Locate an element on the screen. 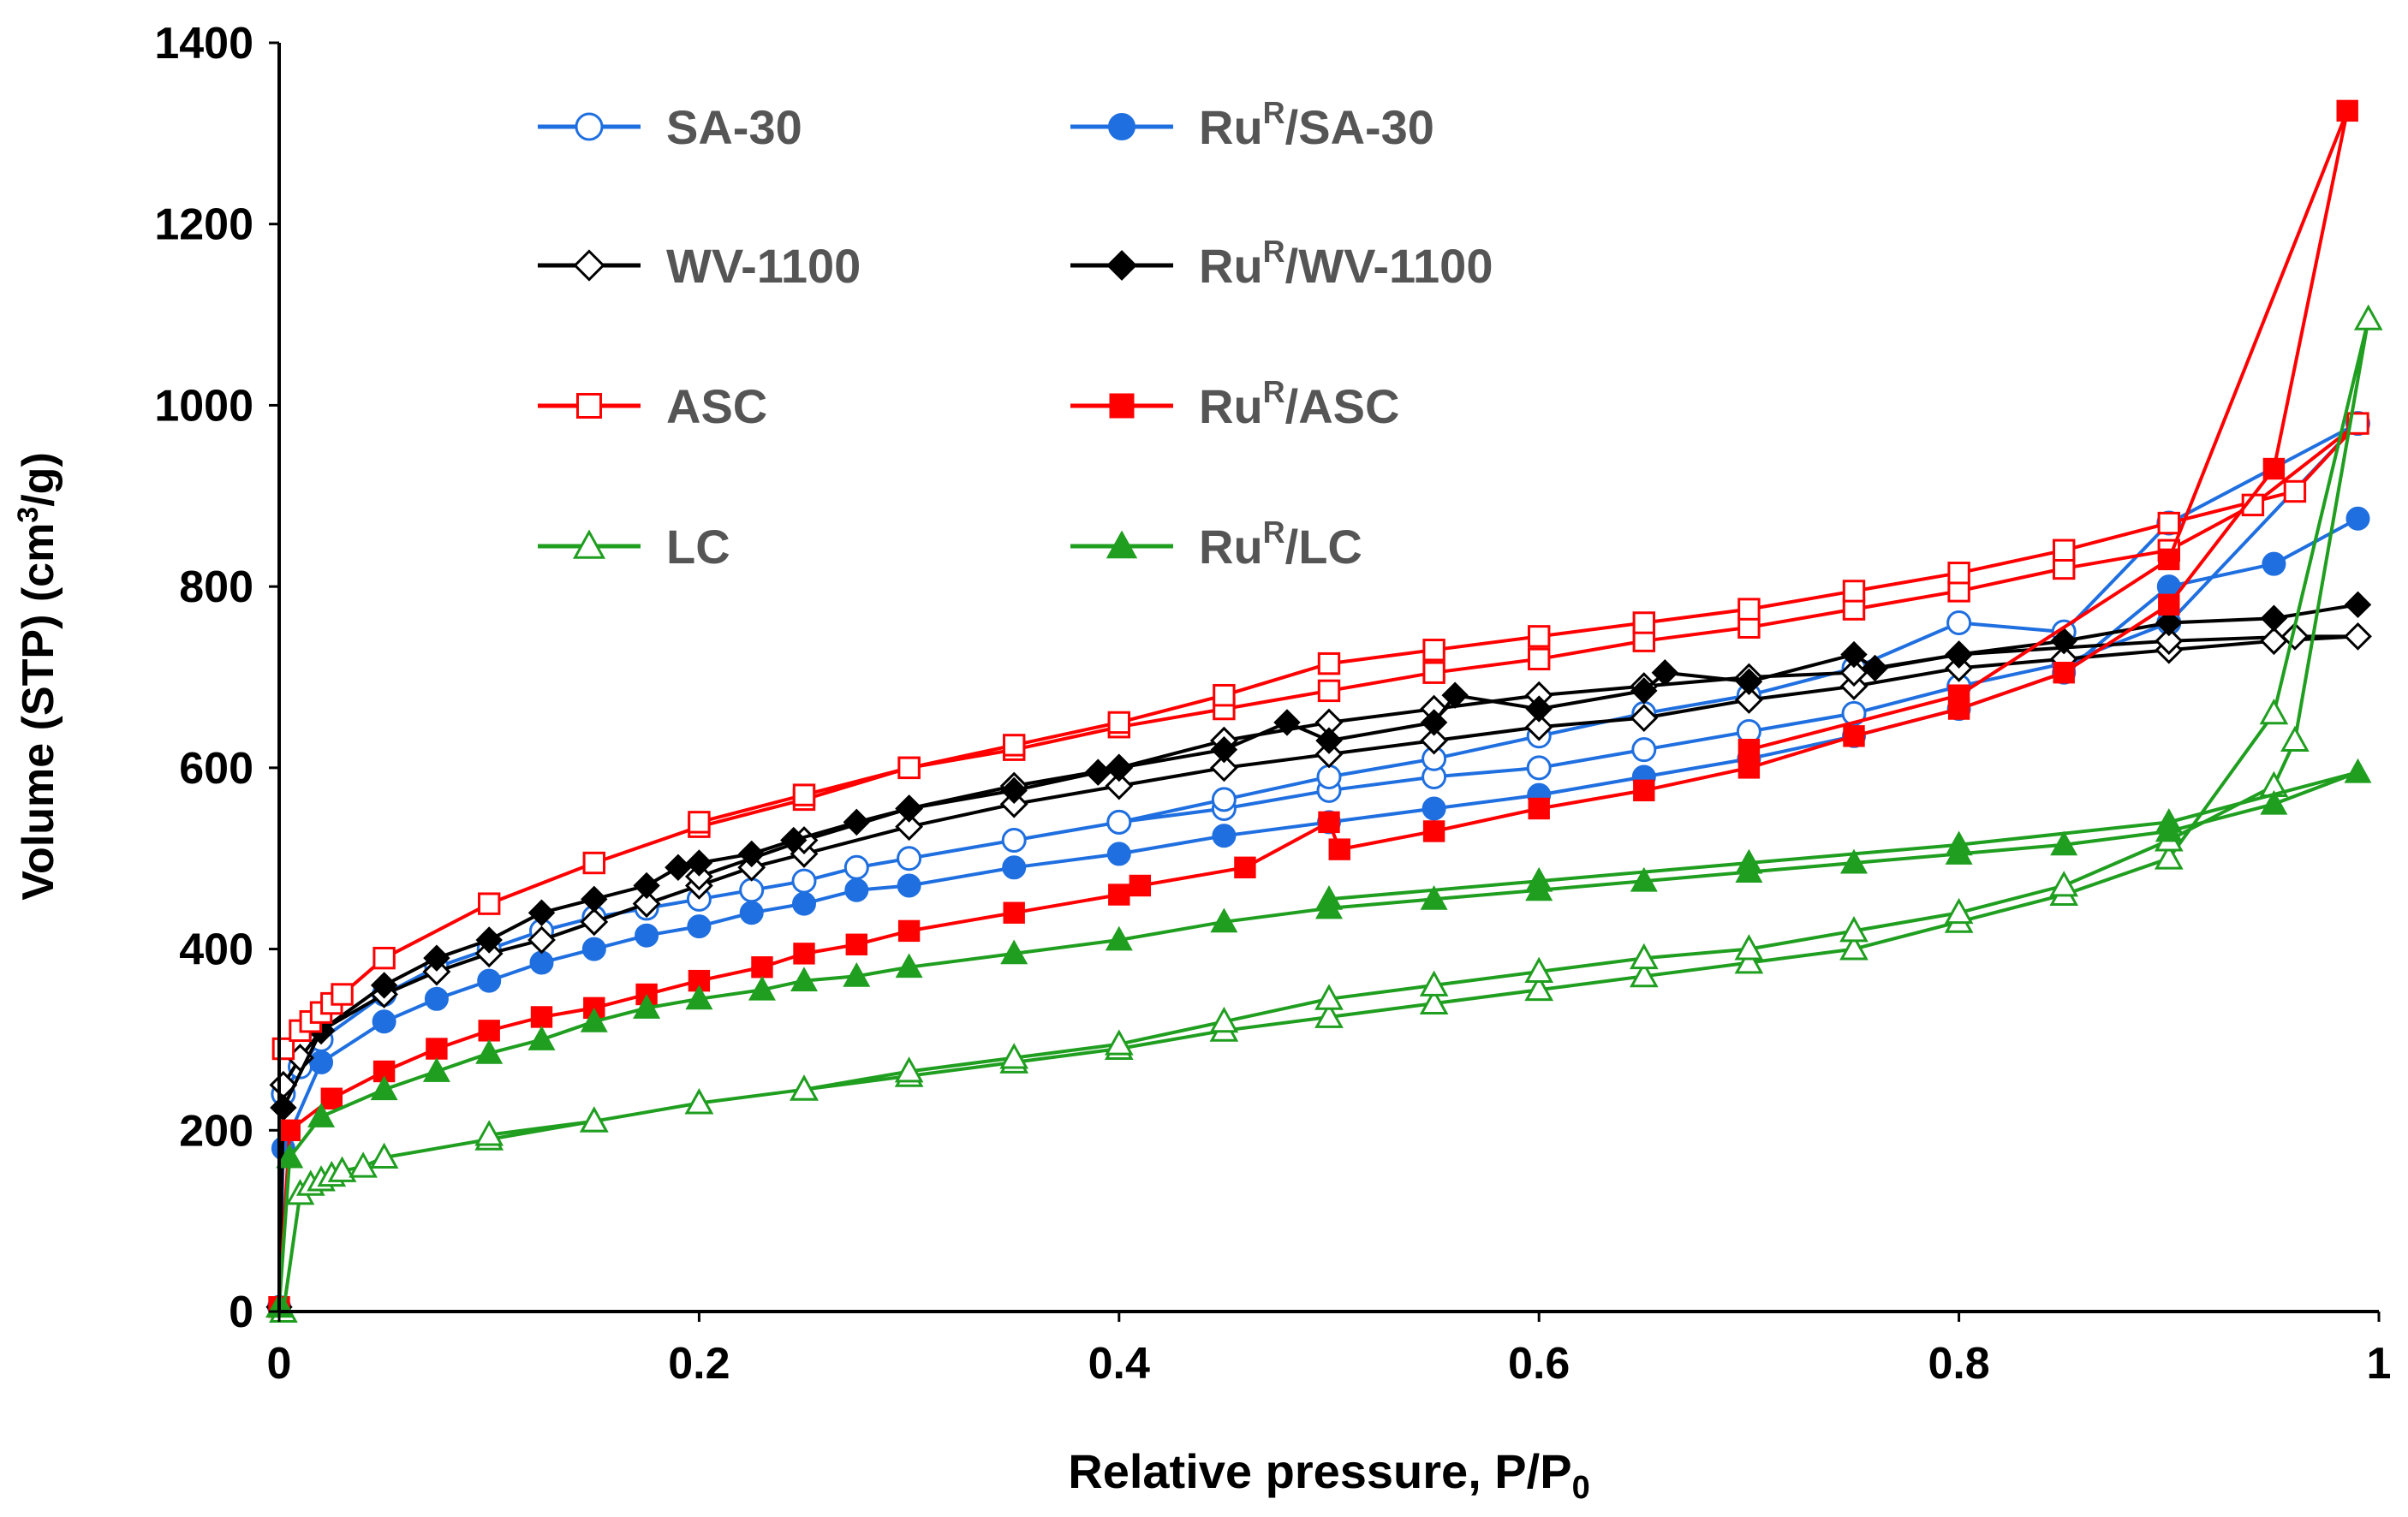 This screenshot has height=1517, width=2408. y-tick-label: 1200 is located at coordinates (203, 225).